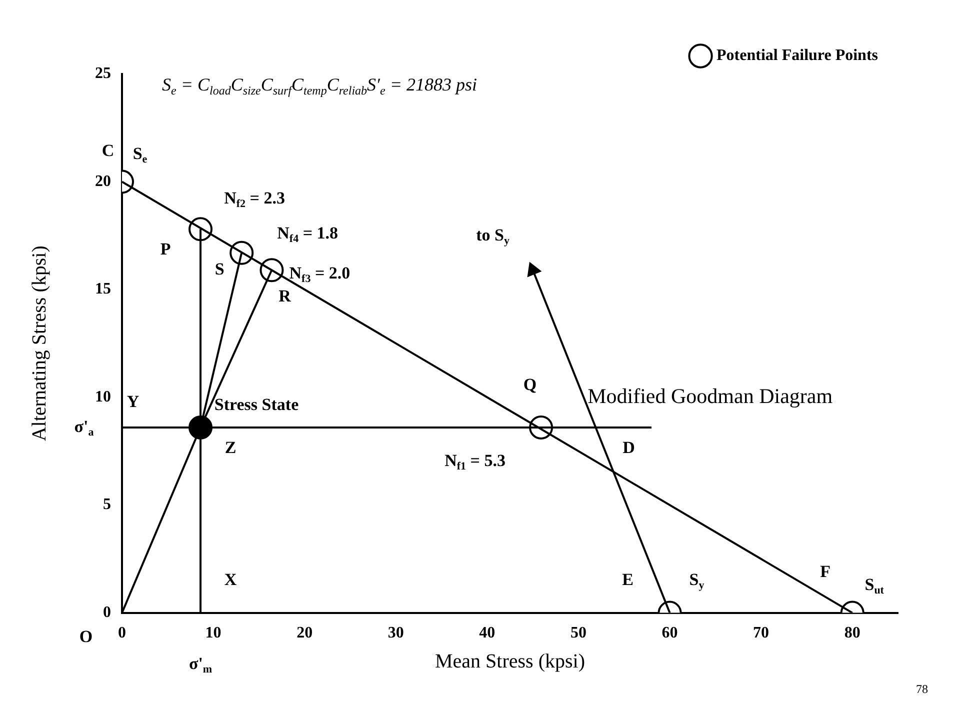 This screenshot has height=722, width=969. What do you see at coordinates (103, 73) in the screenshot?
I see `y-tick-label: 25` at bounding box center [103, 73].